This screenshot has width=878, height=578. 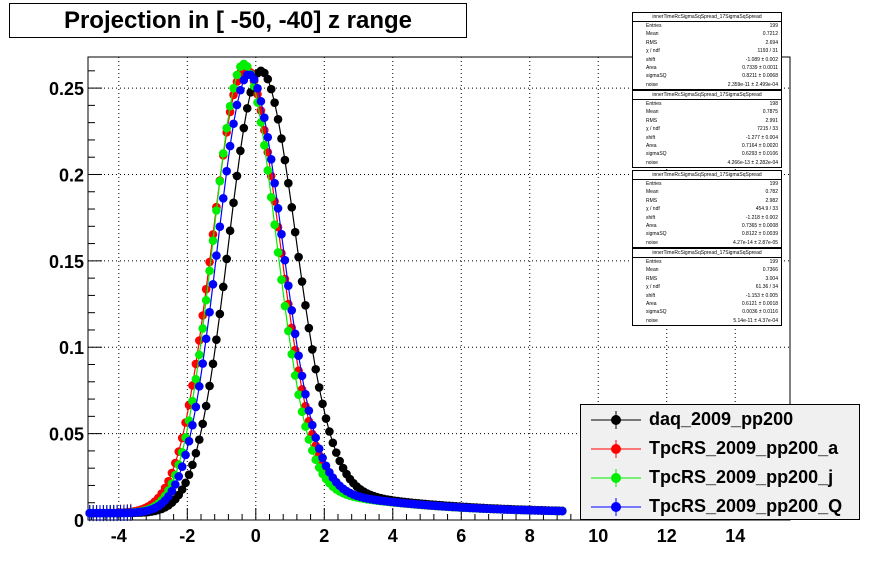 I want to click on stats-row: noise 2.359e-11 ± 2.499e-04, so click(x=707, y=85).